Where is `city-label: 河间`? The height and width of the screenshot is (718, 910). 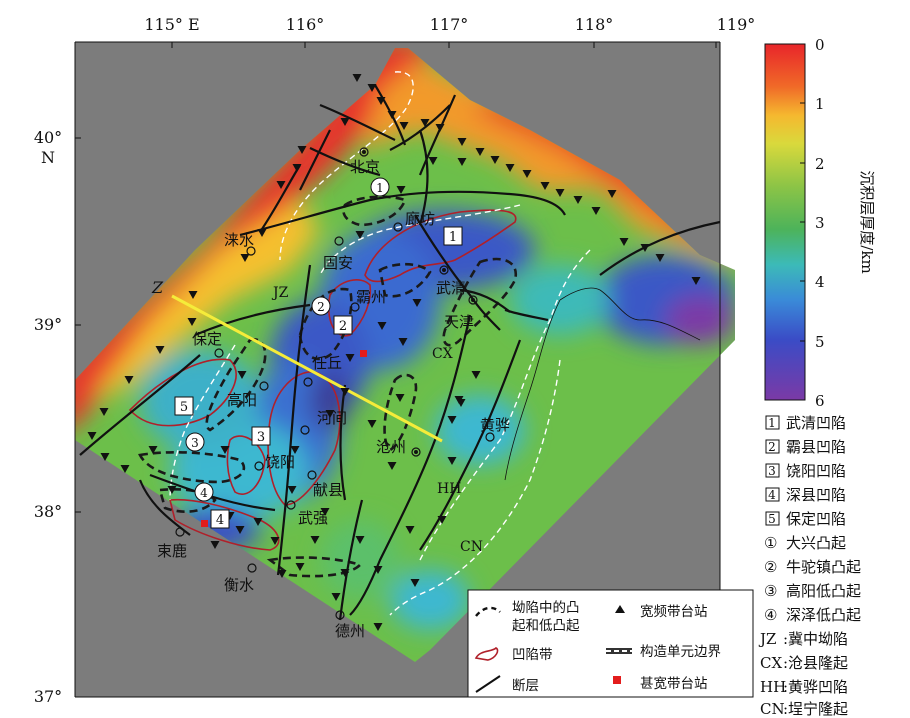 city-label: 河间 is located at coordinates (332, 418).